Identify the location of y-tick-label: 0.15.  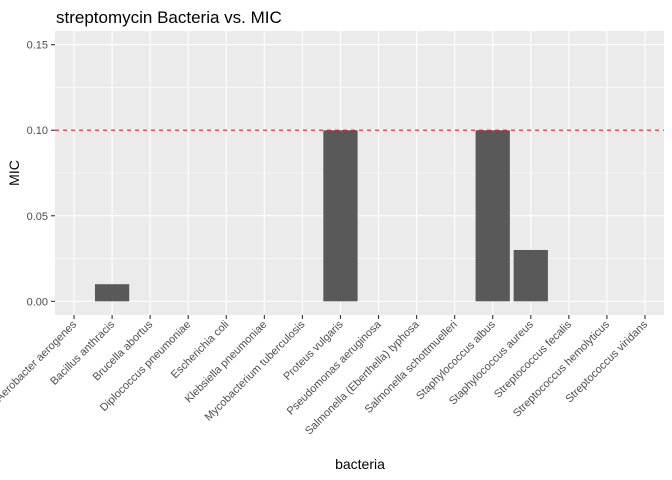
(37, 46).